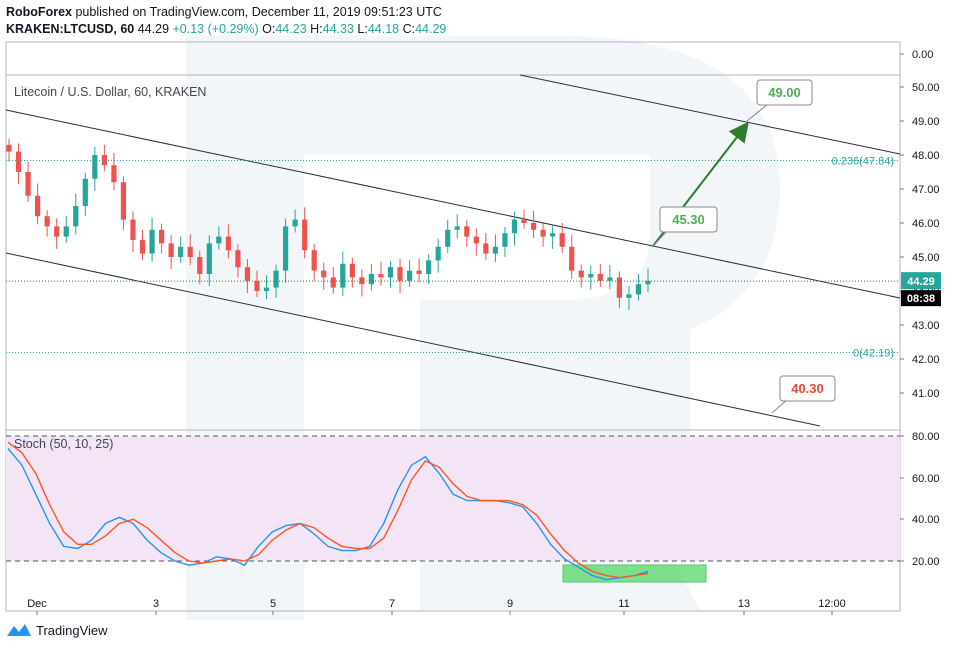 Image resolution: width=954 pixels, height=651 pixels. I want to click on stoch-tick-label: 80.00, so click(926, 437).